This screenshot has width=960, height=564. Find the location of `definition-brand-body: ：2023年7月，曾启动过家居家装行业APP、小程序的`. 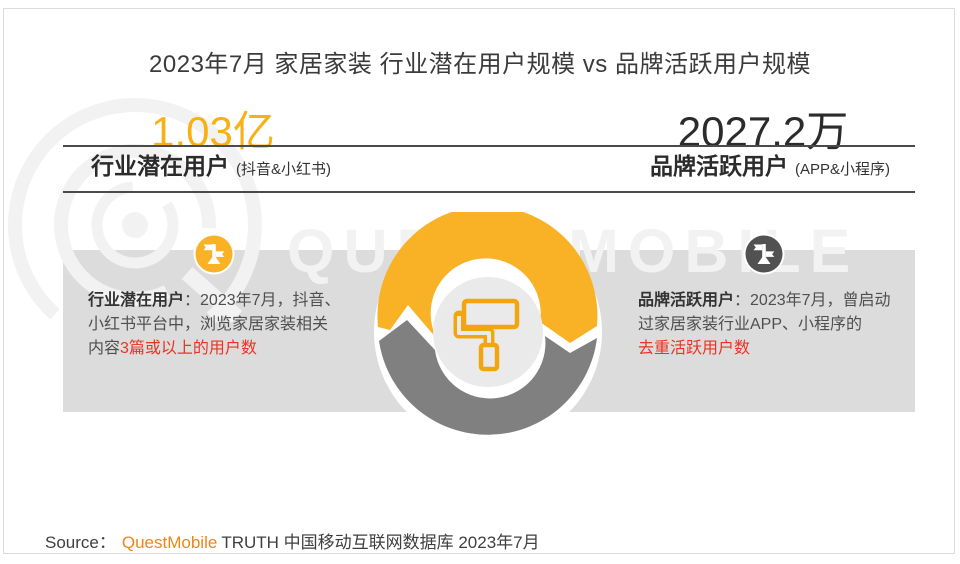

definition-brand-body: ：2023年7月，曾启动过家居家装行业APP、小程序的 is located at coordinates (764, 312).